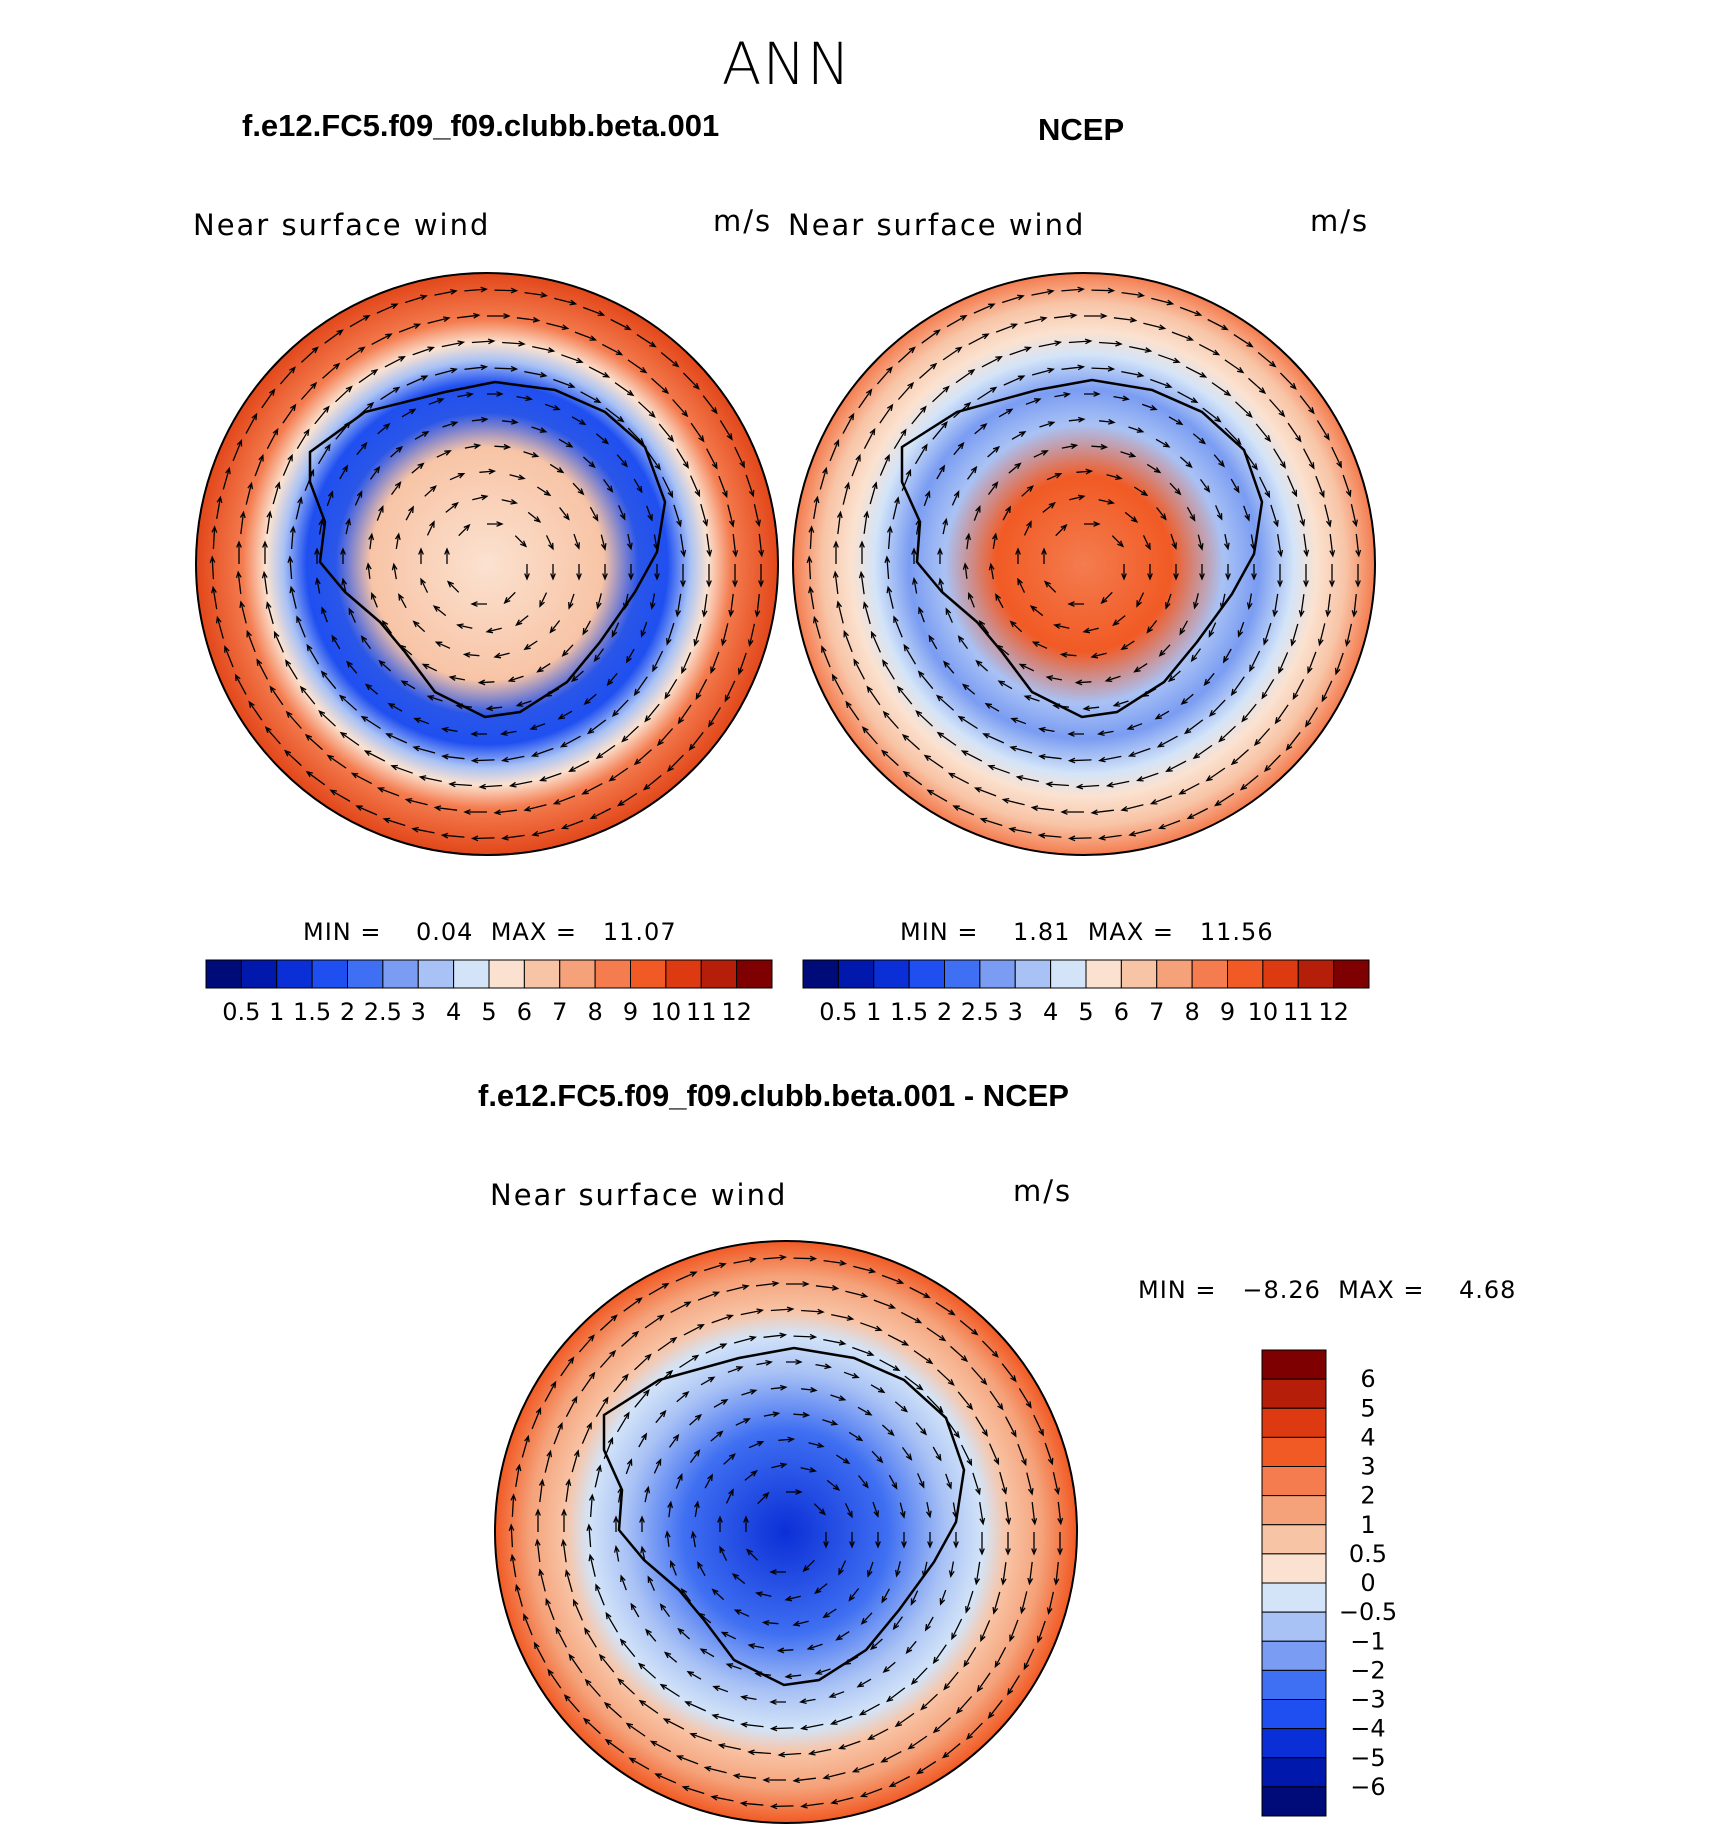 This screenshot has height=1826, width=1710. Describe the element at coordinates (1367, 1758) in the screenshot. I see `colorbar-tick-label: −5` at that location.